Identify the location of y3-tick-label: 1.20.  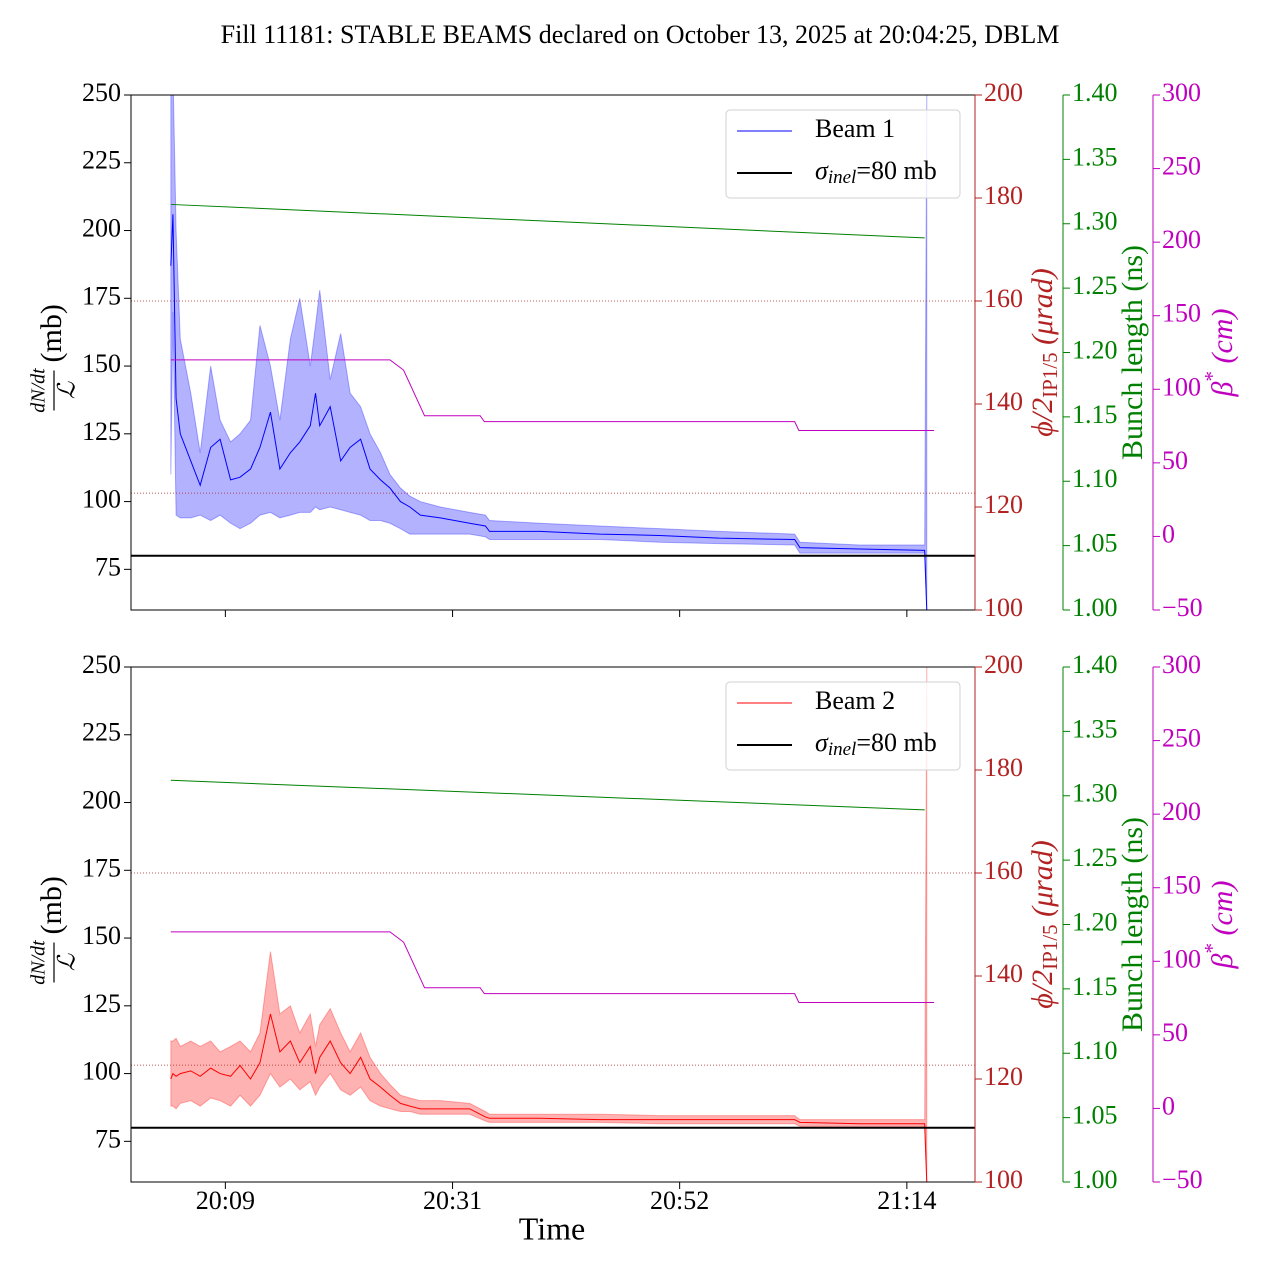
(1095, 921).